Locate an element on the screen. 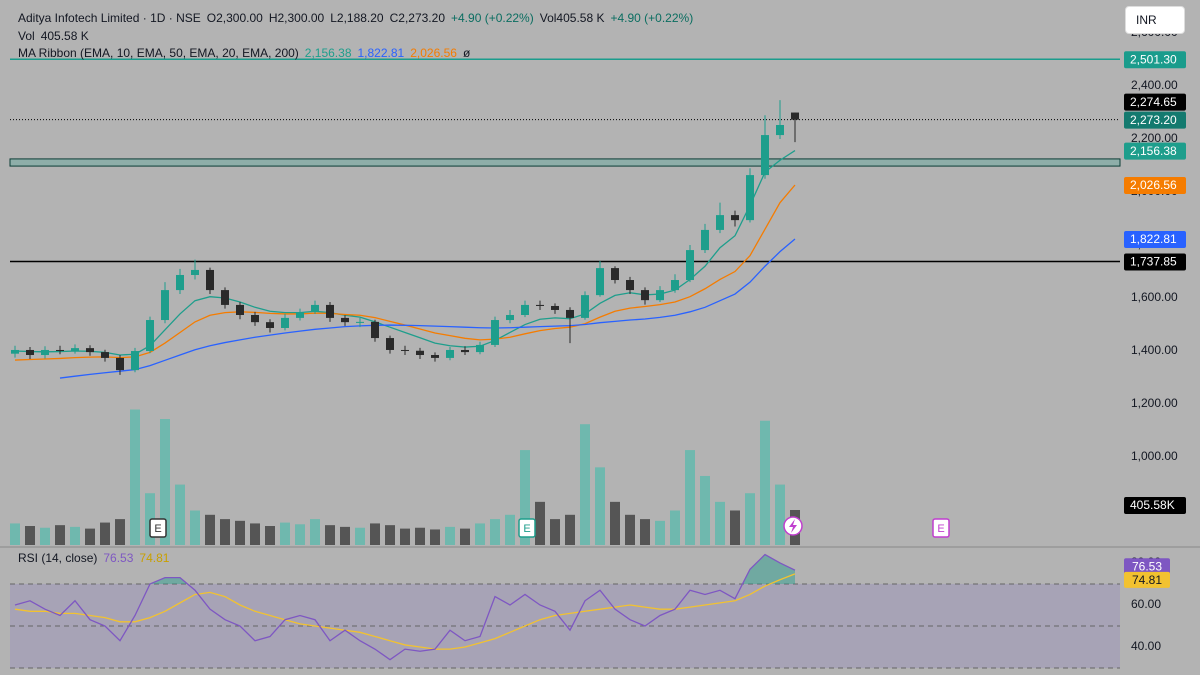  ohlc-key: C is located at coordinates (394, 18).